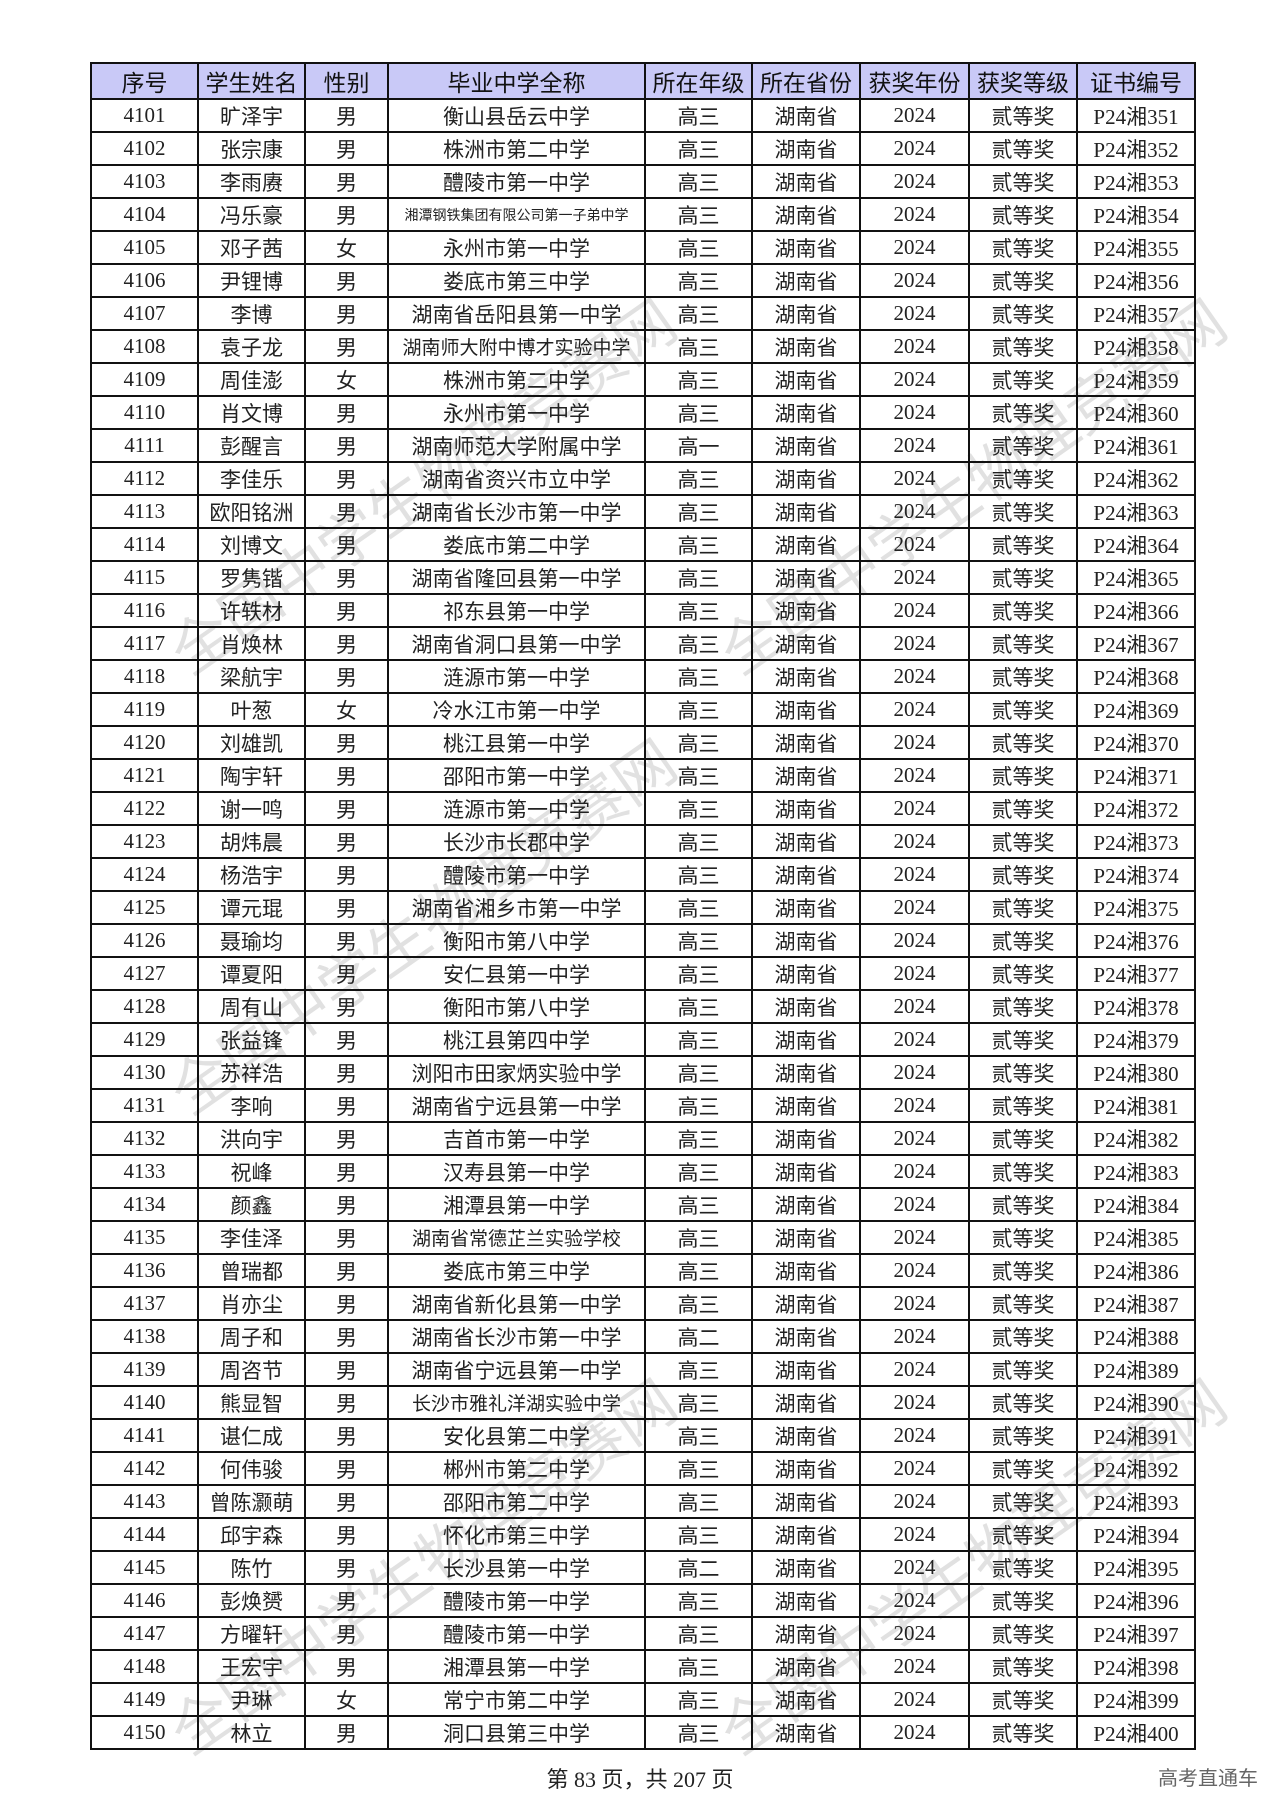 This screenshot has width=1280, height=1811. Describe the element at coordinates (1136, 808) in the screenshot. I see `cell-certificate: P24湘372` at that location.